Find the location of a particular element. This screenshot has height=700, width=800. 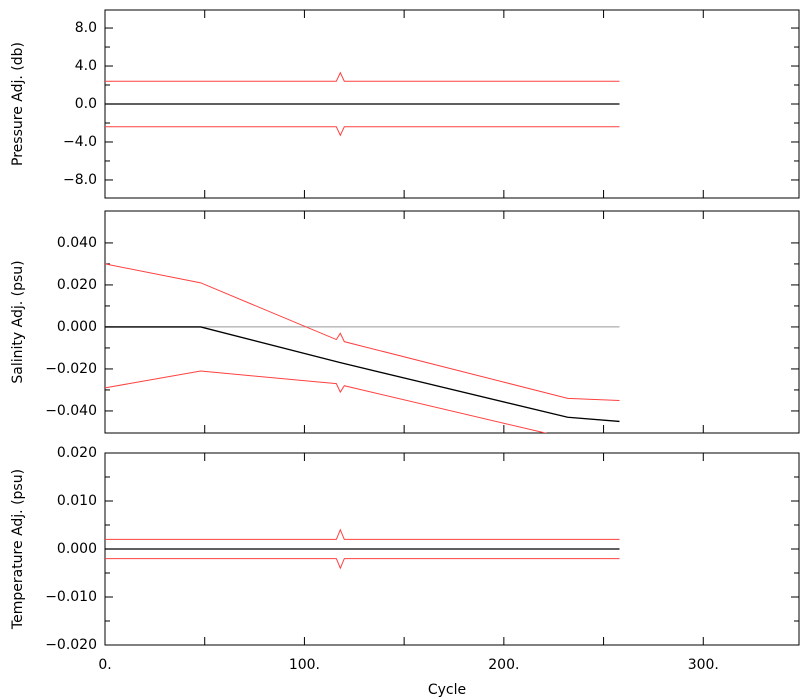

x-tick-label: 100. is located at coordinates (304, 665).